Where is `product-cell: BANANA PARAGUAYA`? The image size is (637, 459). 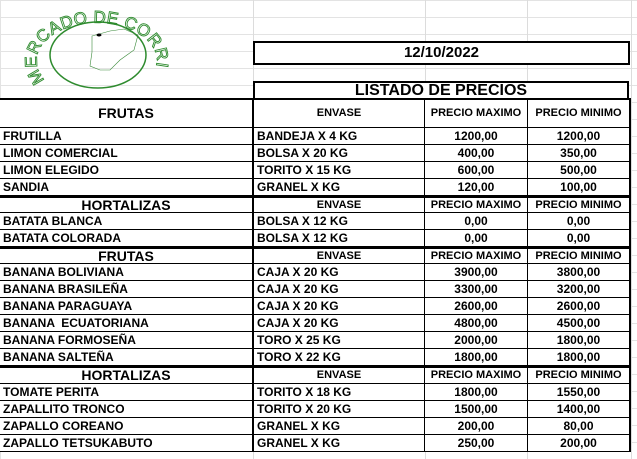
product-cell: BANANA PARAGUAYA is located at coordinates (127, 306).